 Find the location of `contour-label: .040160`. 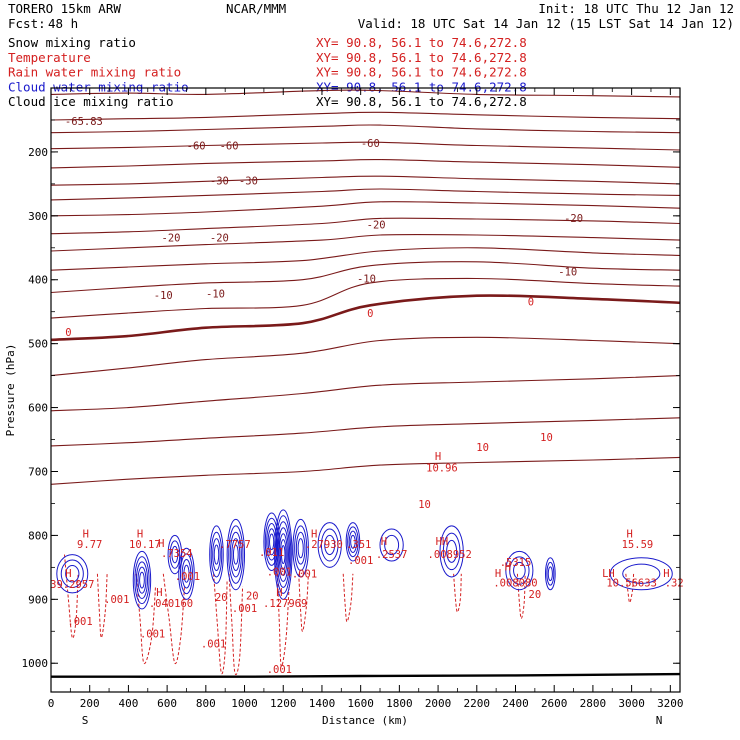

contour-label: .040160 is located at coordinates (171, 604).